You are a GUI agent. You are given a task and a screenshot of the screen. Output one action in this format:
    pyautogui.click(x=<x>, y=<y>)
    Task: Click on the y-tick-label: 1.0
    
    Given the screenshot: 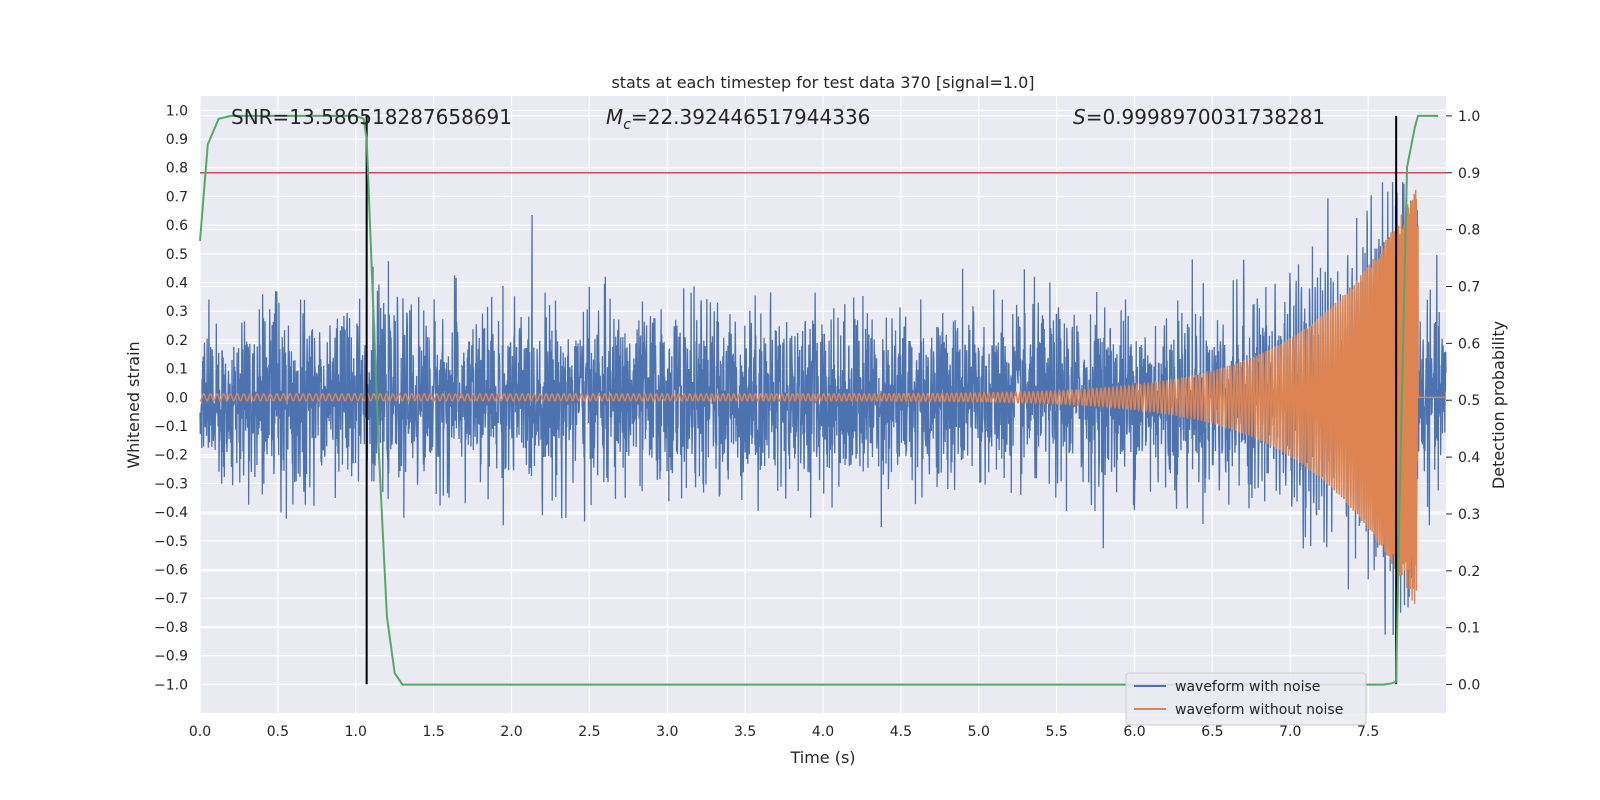 What is the action you would take?
    pyautogui.click(x=177, y=111)
    